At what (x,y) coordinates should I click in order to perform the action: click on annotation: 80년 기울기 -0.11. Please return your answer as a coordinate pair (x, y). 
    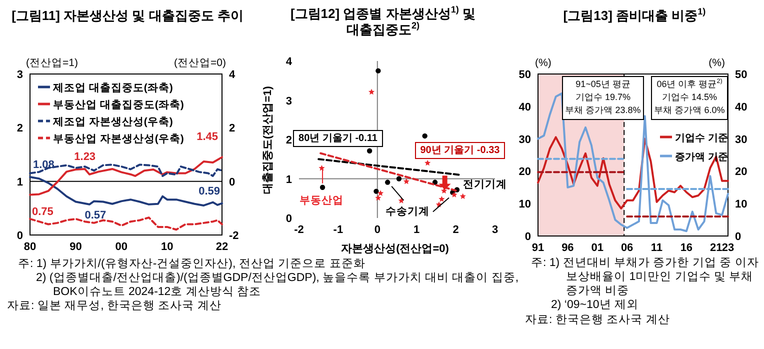
    Looking at the image, I should click on (338, 138).